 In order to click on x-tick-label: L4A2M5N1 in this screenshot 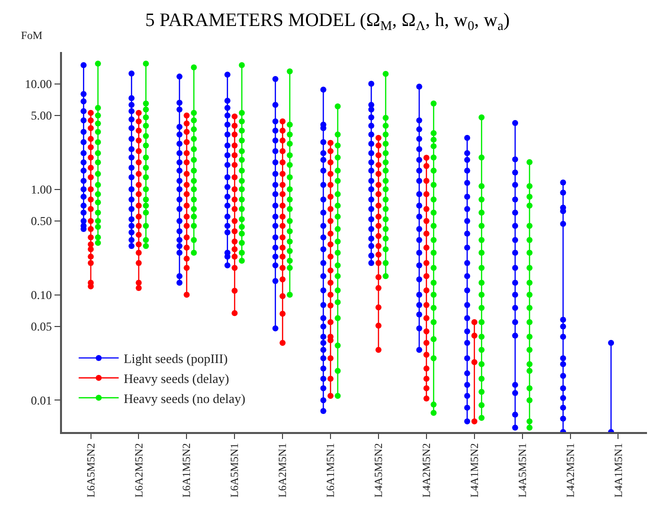, I will do `click(570, 470)`.